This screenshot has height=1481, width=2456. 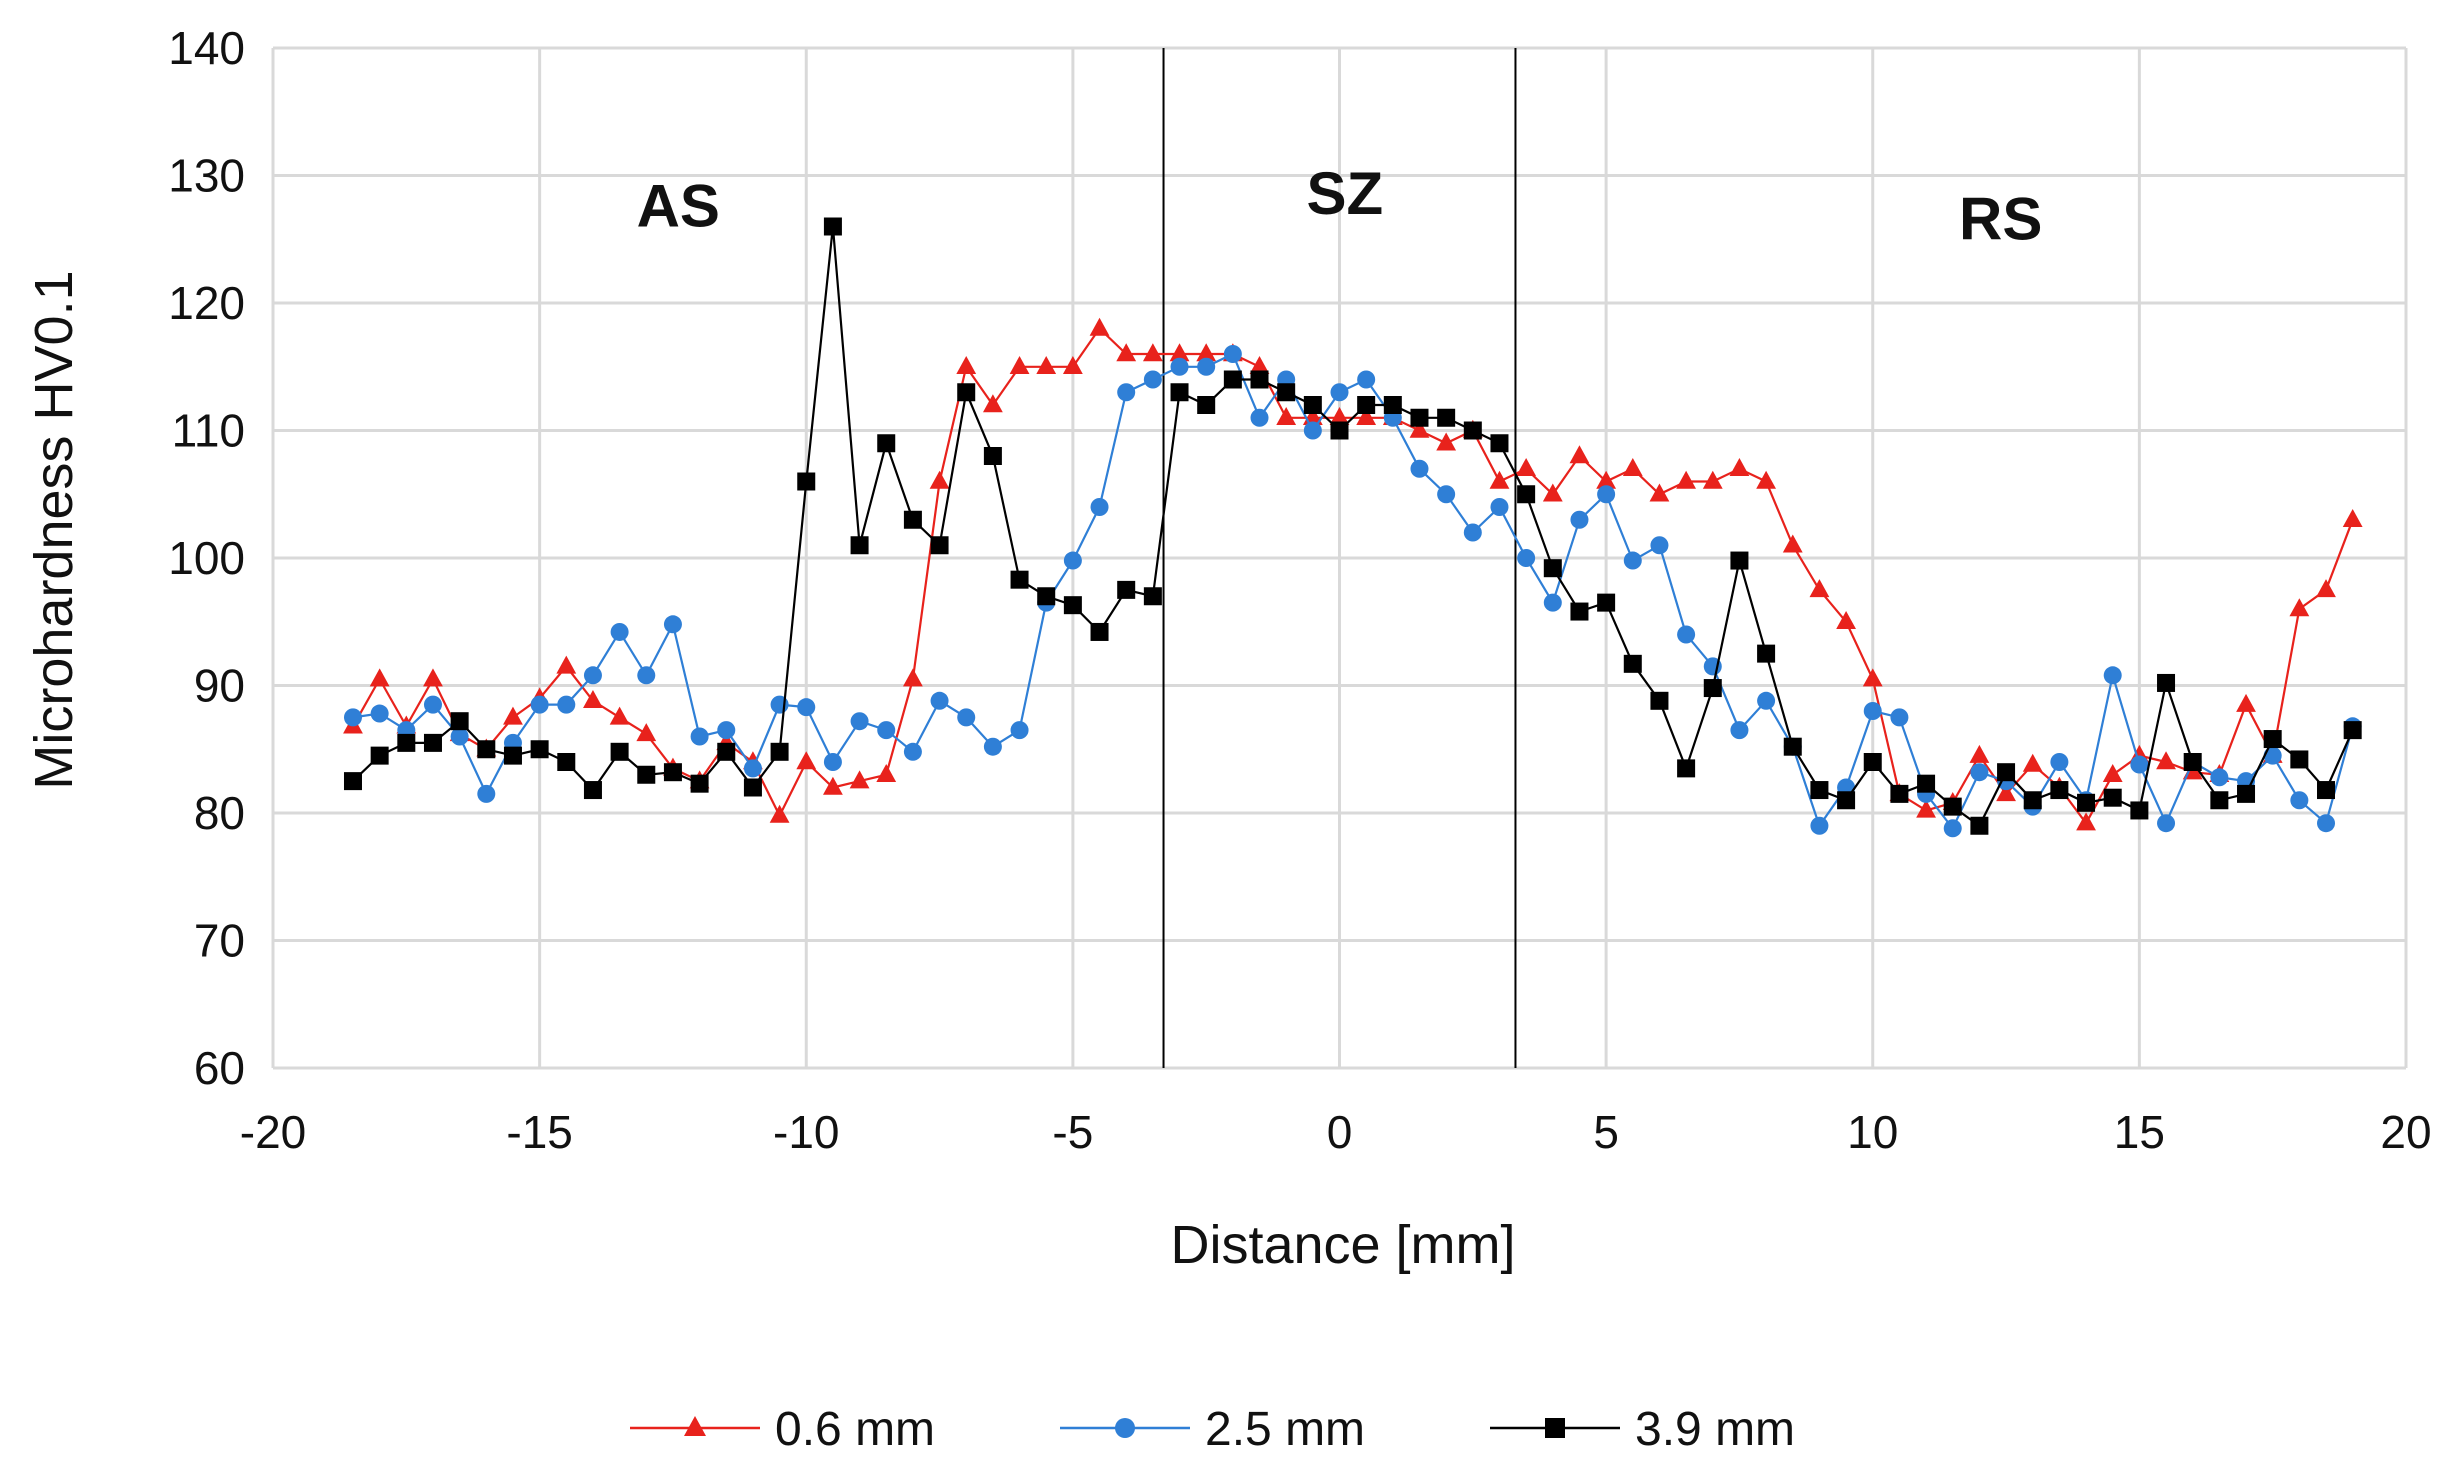 I want to click on zone-labels: AS SZ RS, so click(x=1340, y=206).